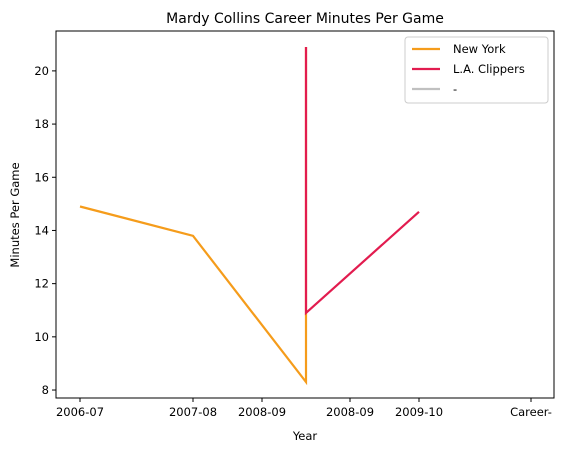 Image resolution: width=566 pixels, height=453 pixels. I want to click on x-tick-label-3: 2008-09, so click(350, 412).